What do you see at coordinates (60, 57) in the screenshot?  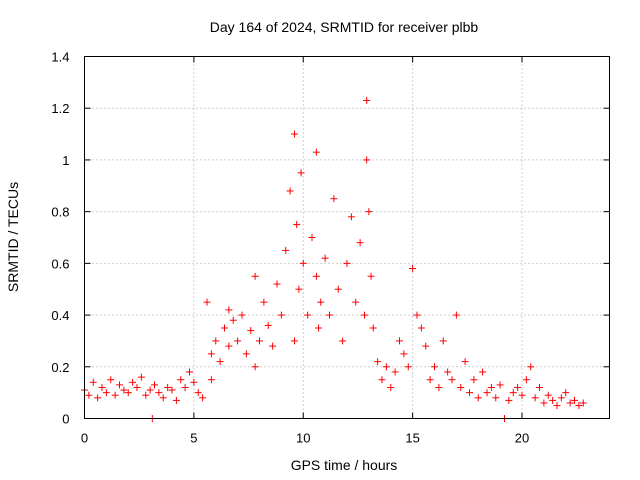 I see `y-tick-label: 1.4` at bounding box center [60, 57].